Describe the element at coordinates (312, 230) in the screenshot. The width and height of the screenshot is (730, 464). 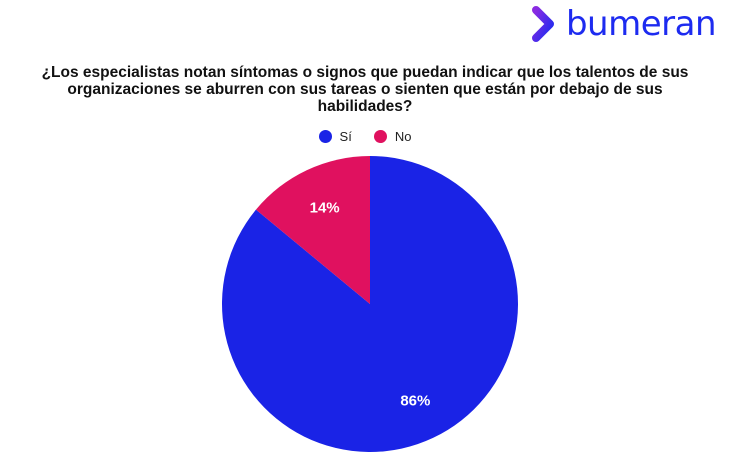
I see `slice-no` at that location.